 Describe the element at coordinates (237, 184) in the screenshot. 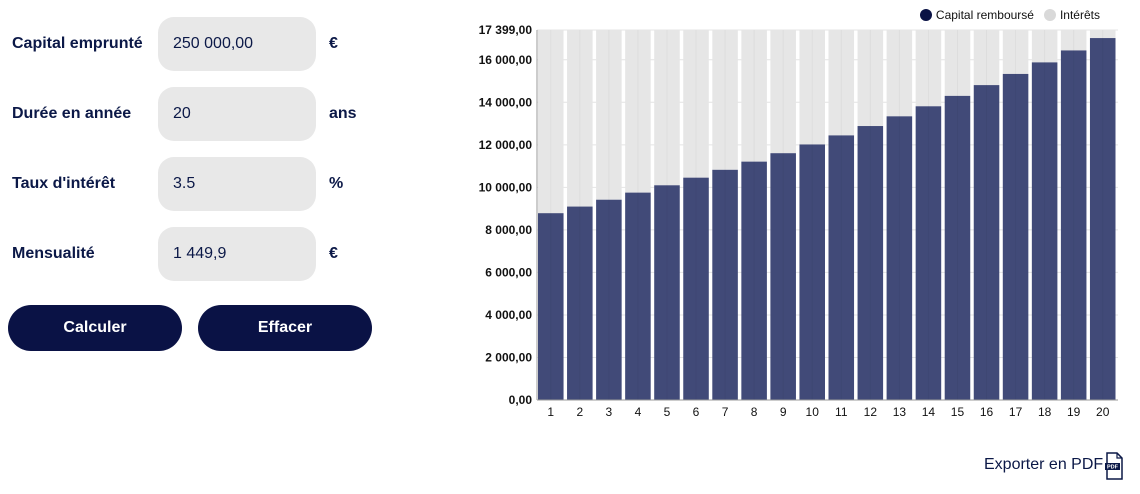

I see `rate-input` at that location.